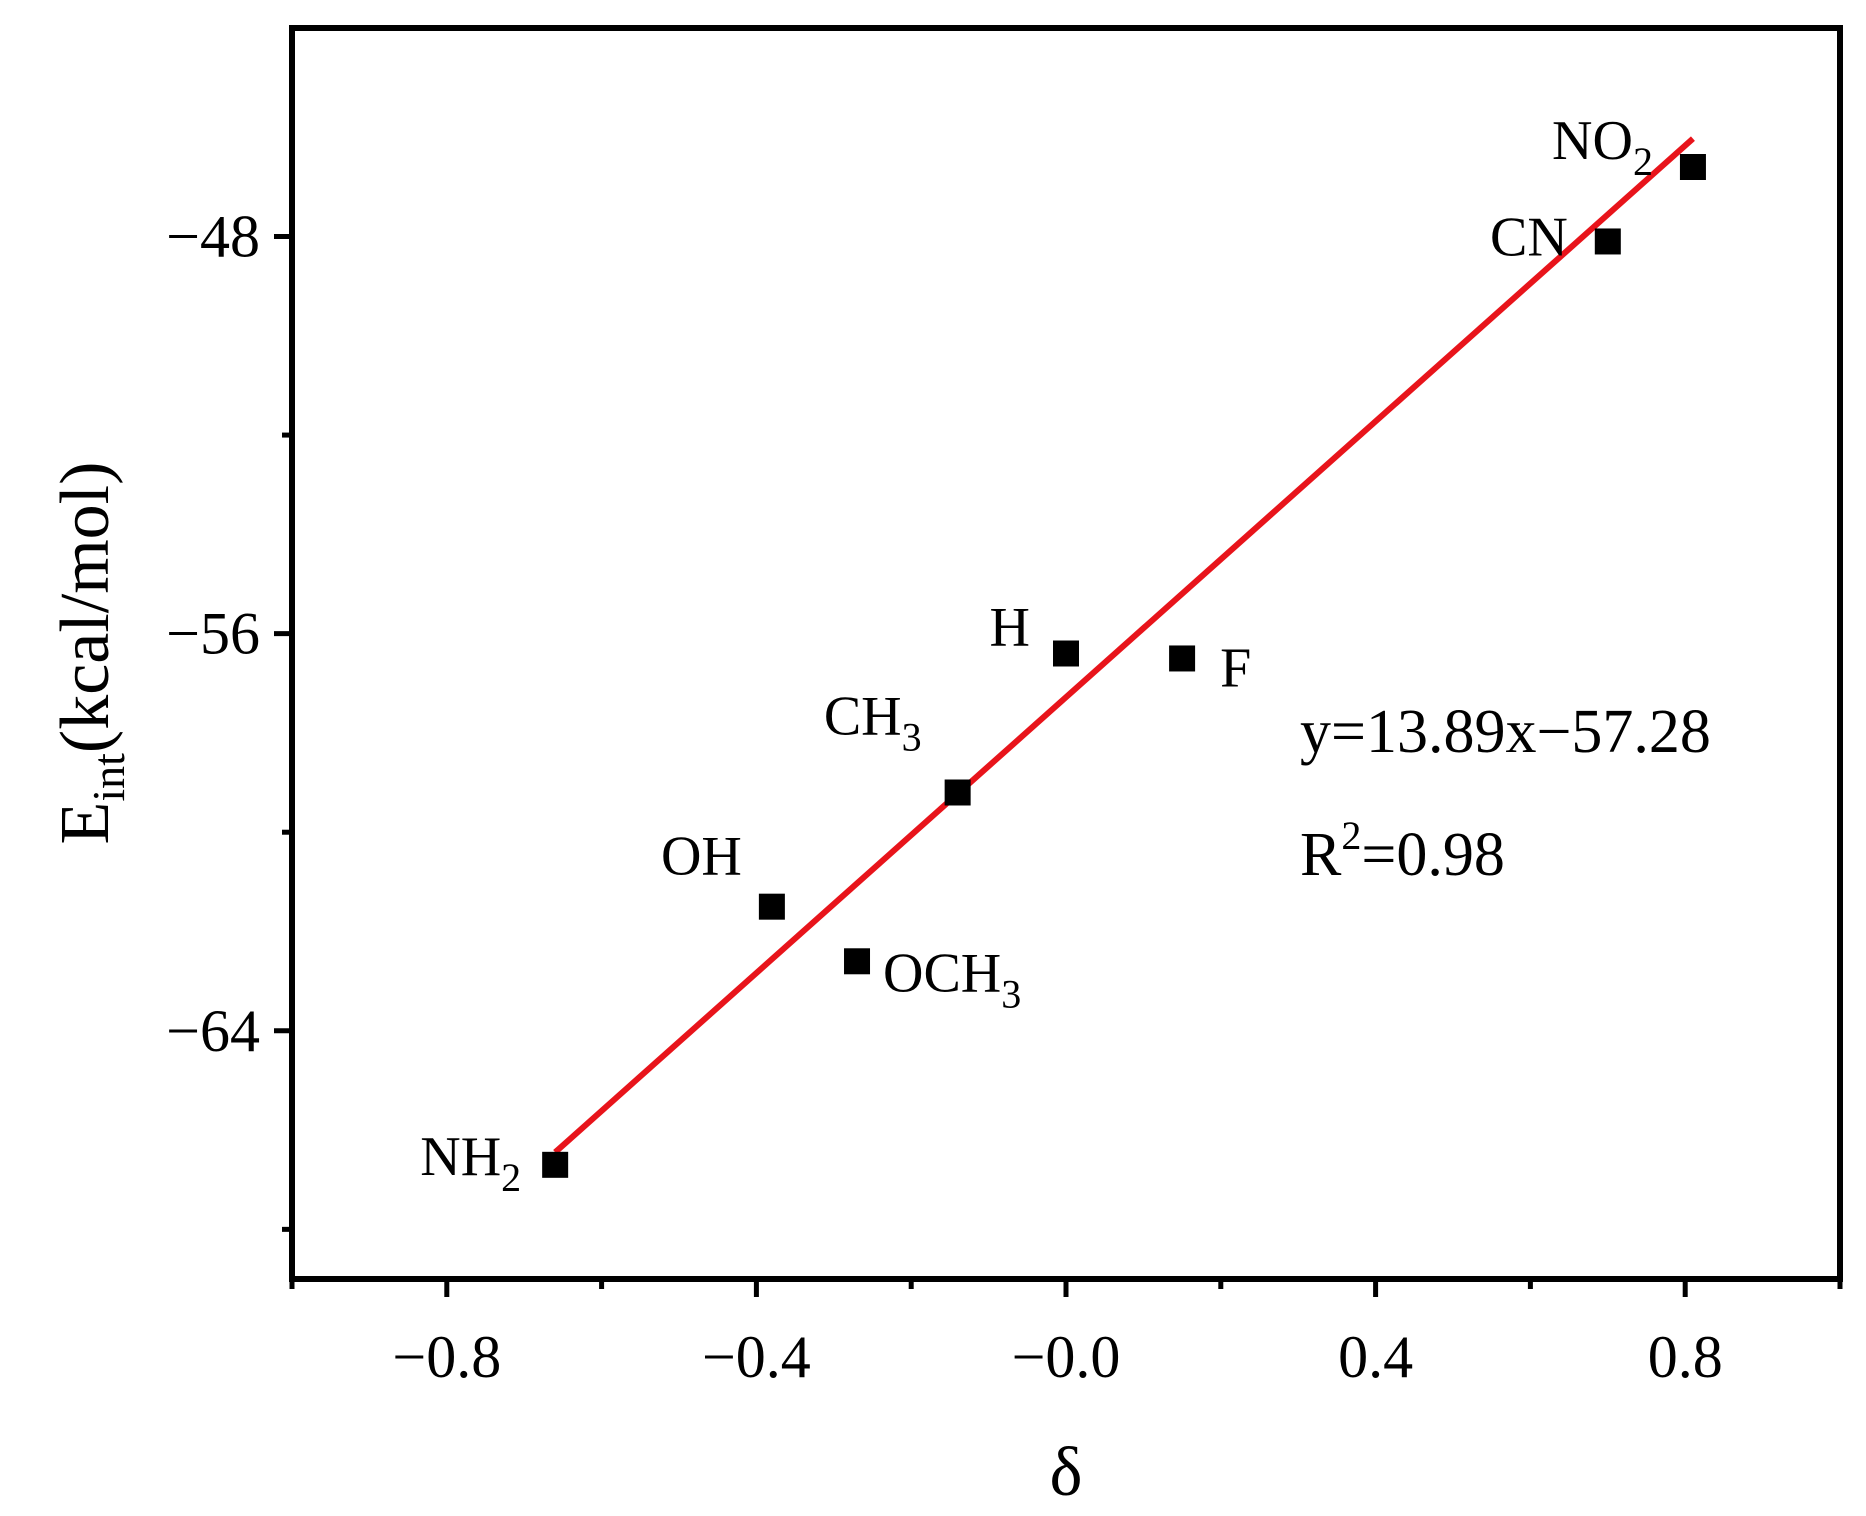 This screenshot has width=1866, height=1516. I want to click on point-label: NO2, so click(1602, 147).